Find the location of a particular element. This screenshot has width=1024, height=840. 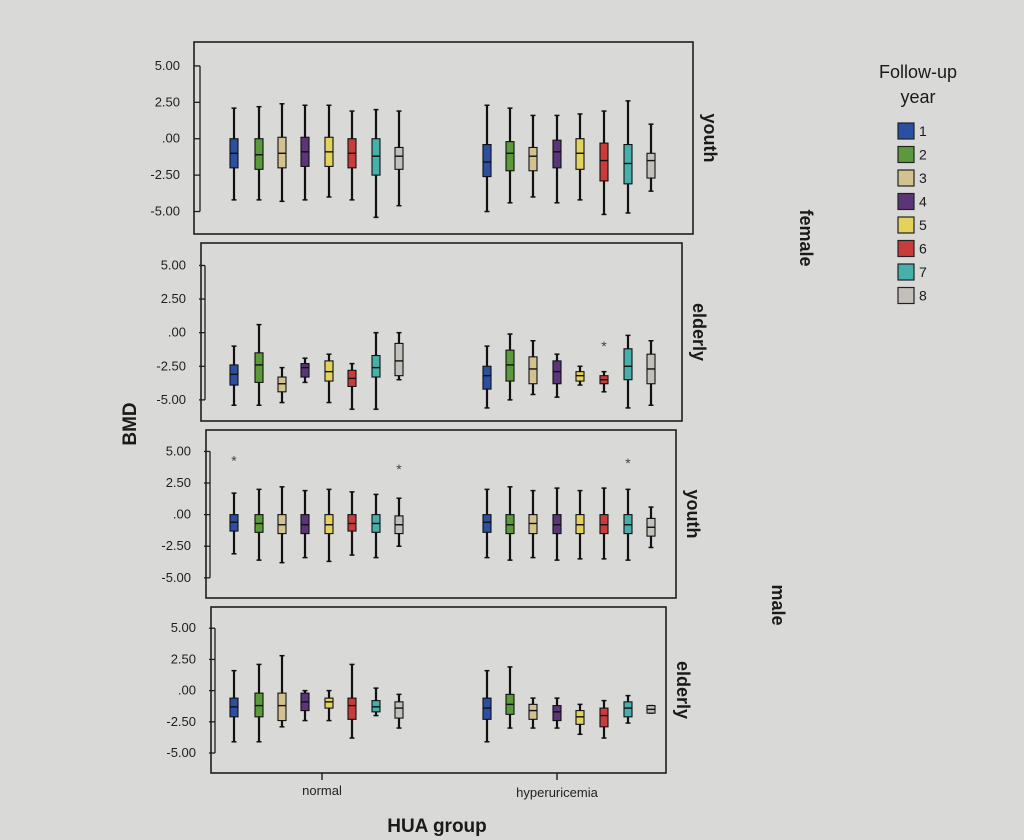

panel-female-youth: 5.00 2.50 .00 -2.50 -5.00 youth is located at coordinates (435, 138).